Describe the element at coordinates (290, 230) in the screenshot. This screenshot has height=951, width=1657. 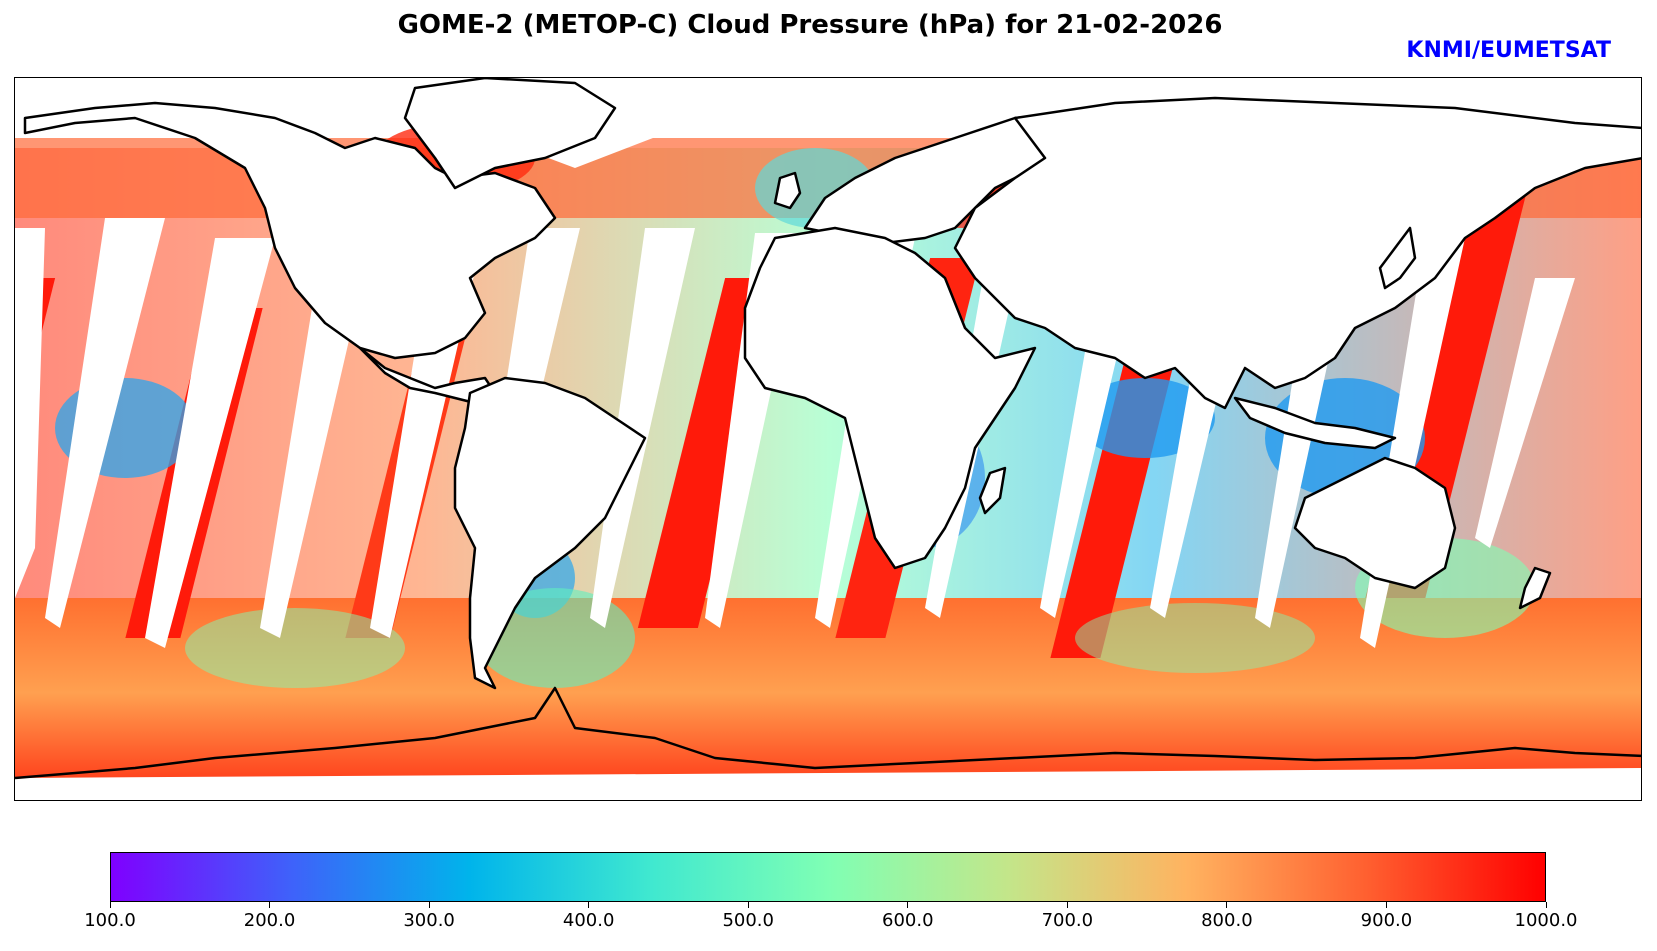
I see `north-america-outline` at that location.